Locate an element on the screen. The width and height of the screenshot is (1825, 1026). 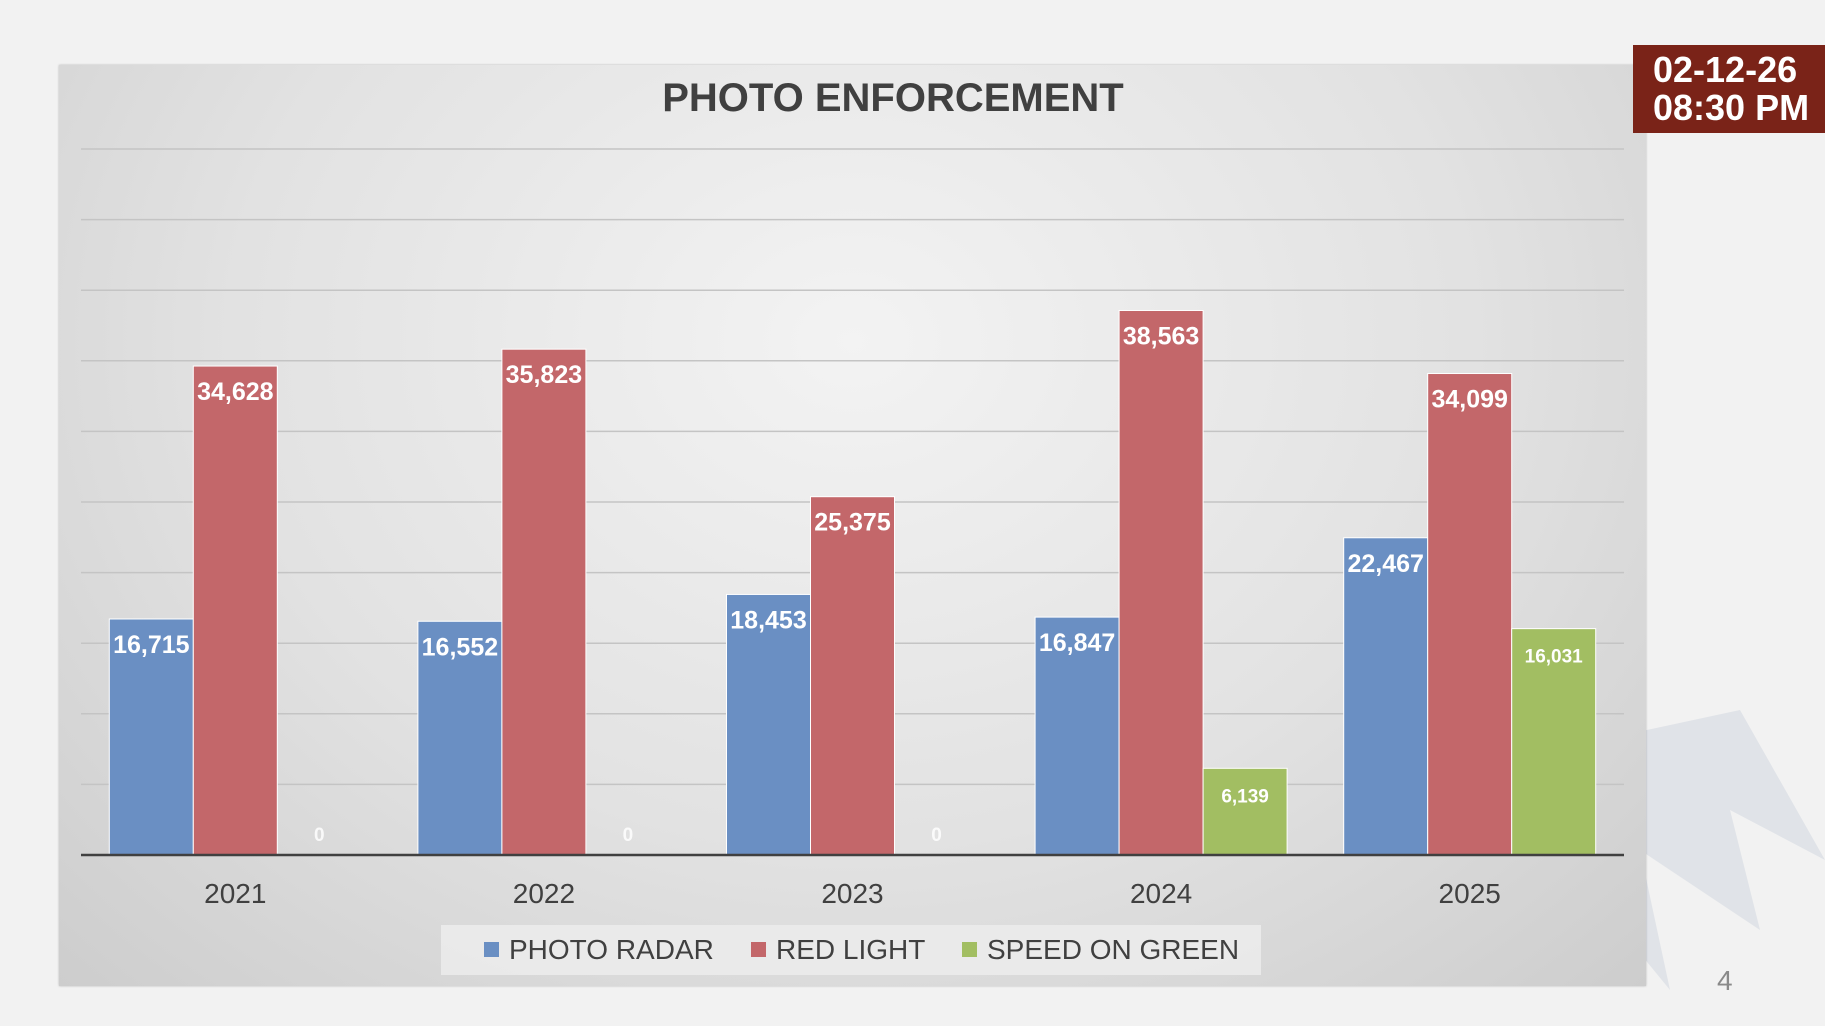
data-label-red-light-2023: 25,375 is located at coordinates (852, 523).